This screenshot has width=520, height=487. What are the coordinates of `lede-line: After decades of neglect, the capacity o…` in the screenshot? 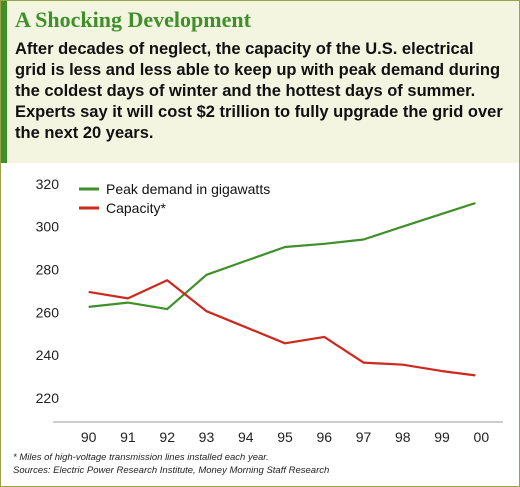 It's located at (244, 49).